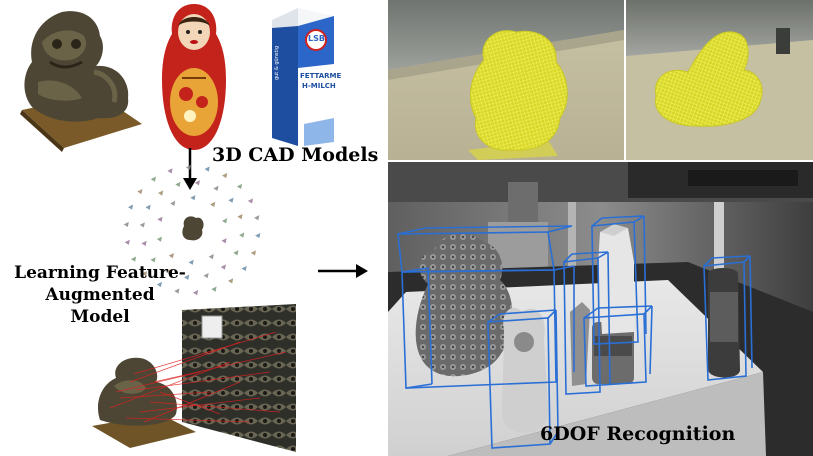  What do you see at coordinates (194, 377) in the screenshot?
I see `feature-matching-illustration` at bounding box center [194, 377].